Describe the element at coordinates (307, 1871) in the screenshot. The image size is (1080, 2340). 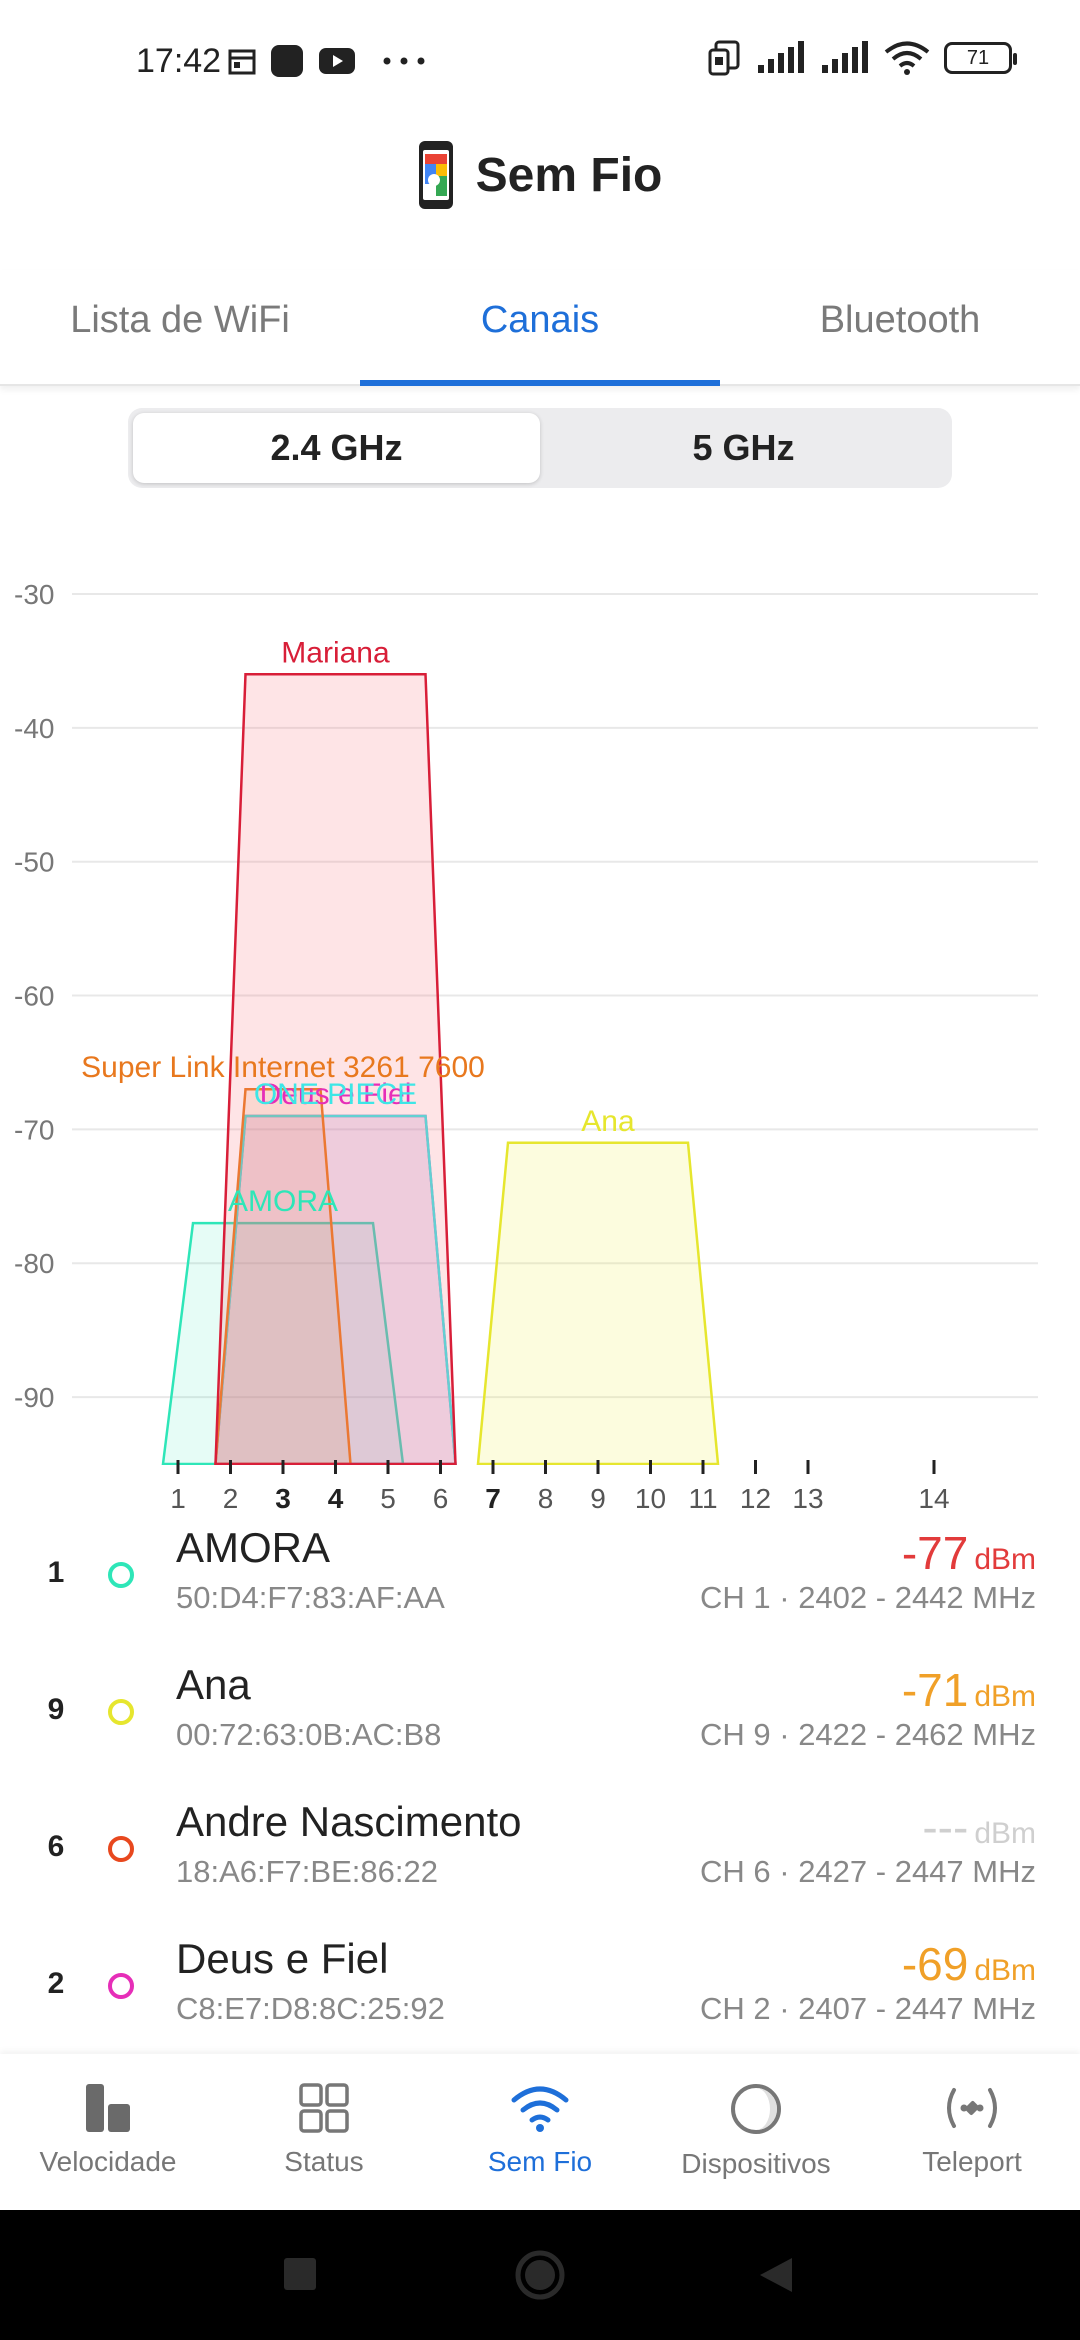
I see `network-mac: 18:A6:F7:BE:86:22` at that location.